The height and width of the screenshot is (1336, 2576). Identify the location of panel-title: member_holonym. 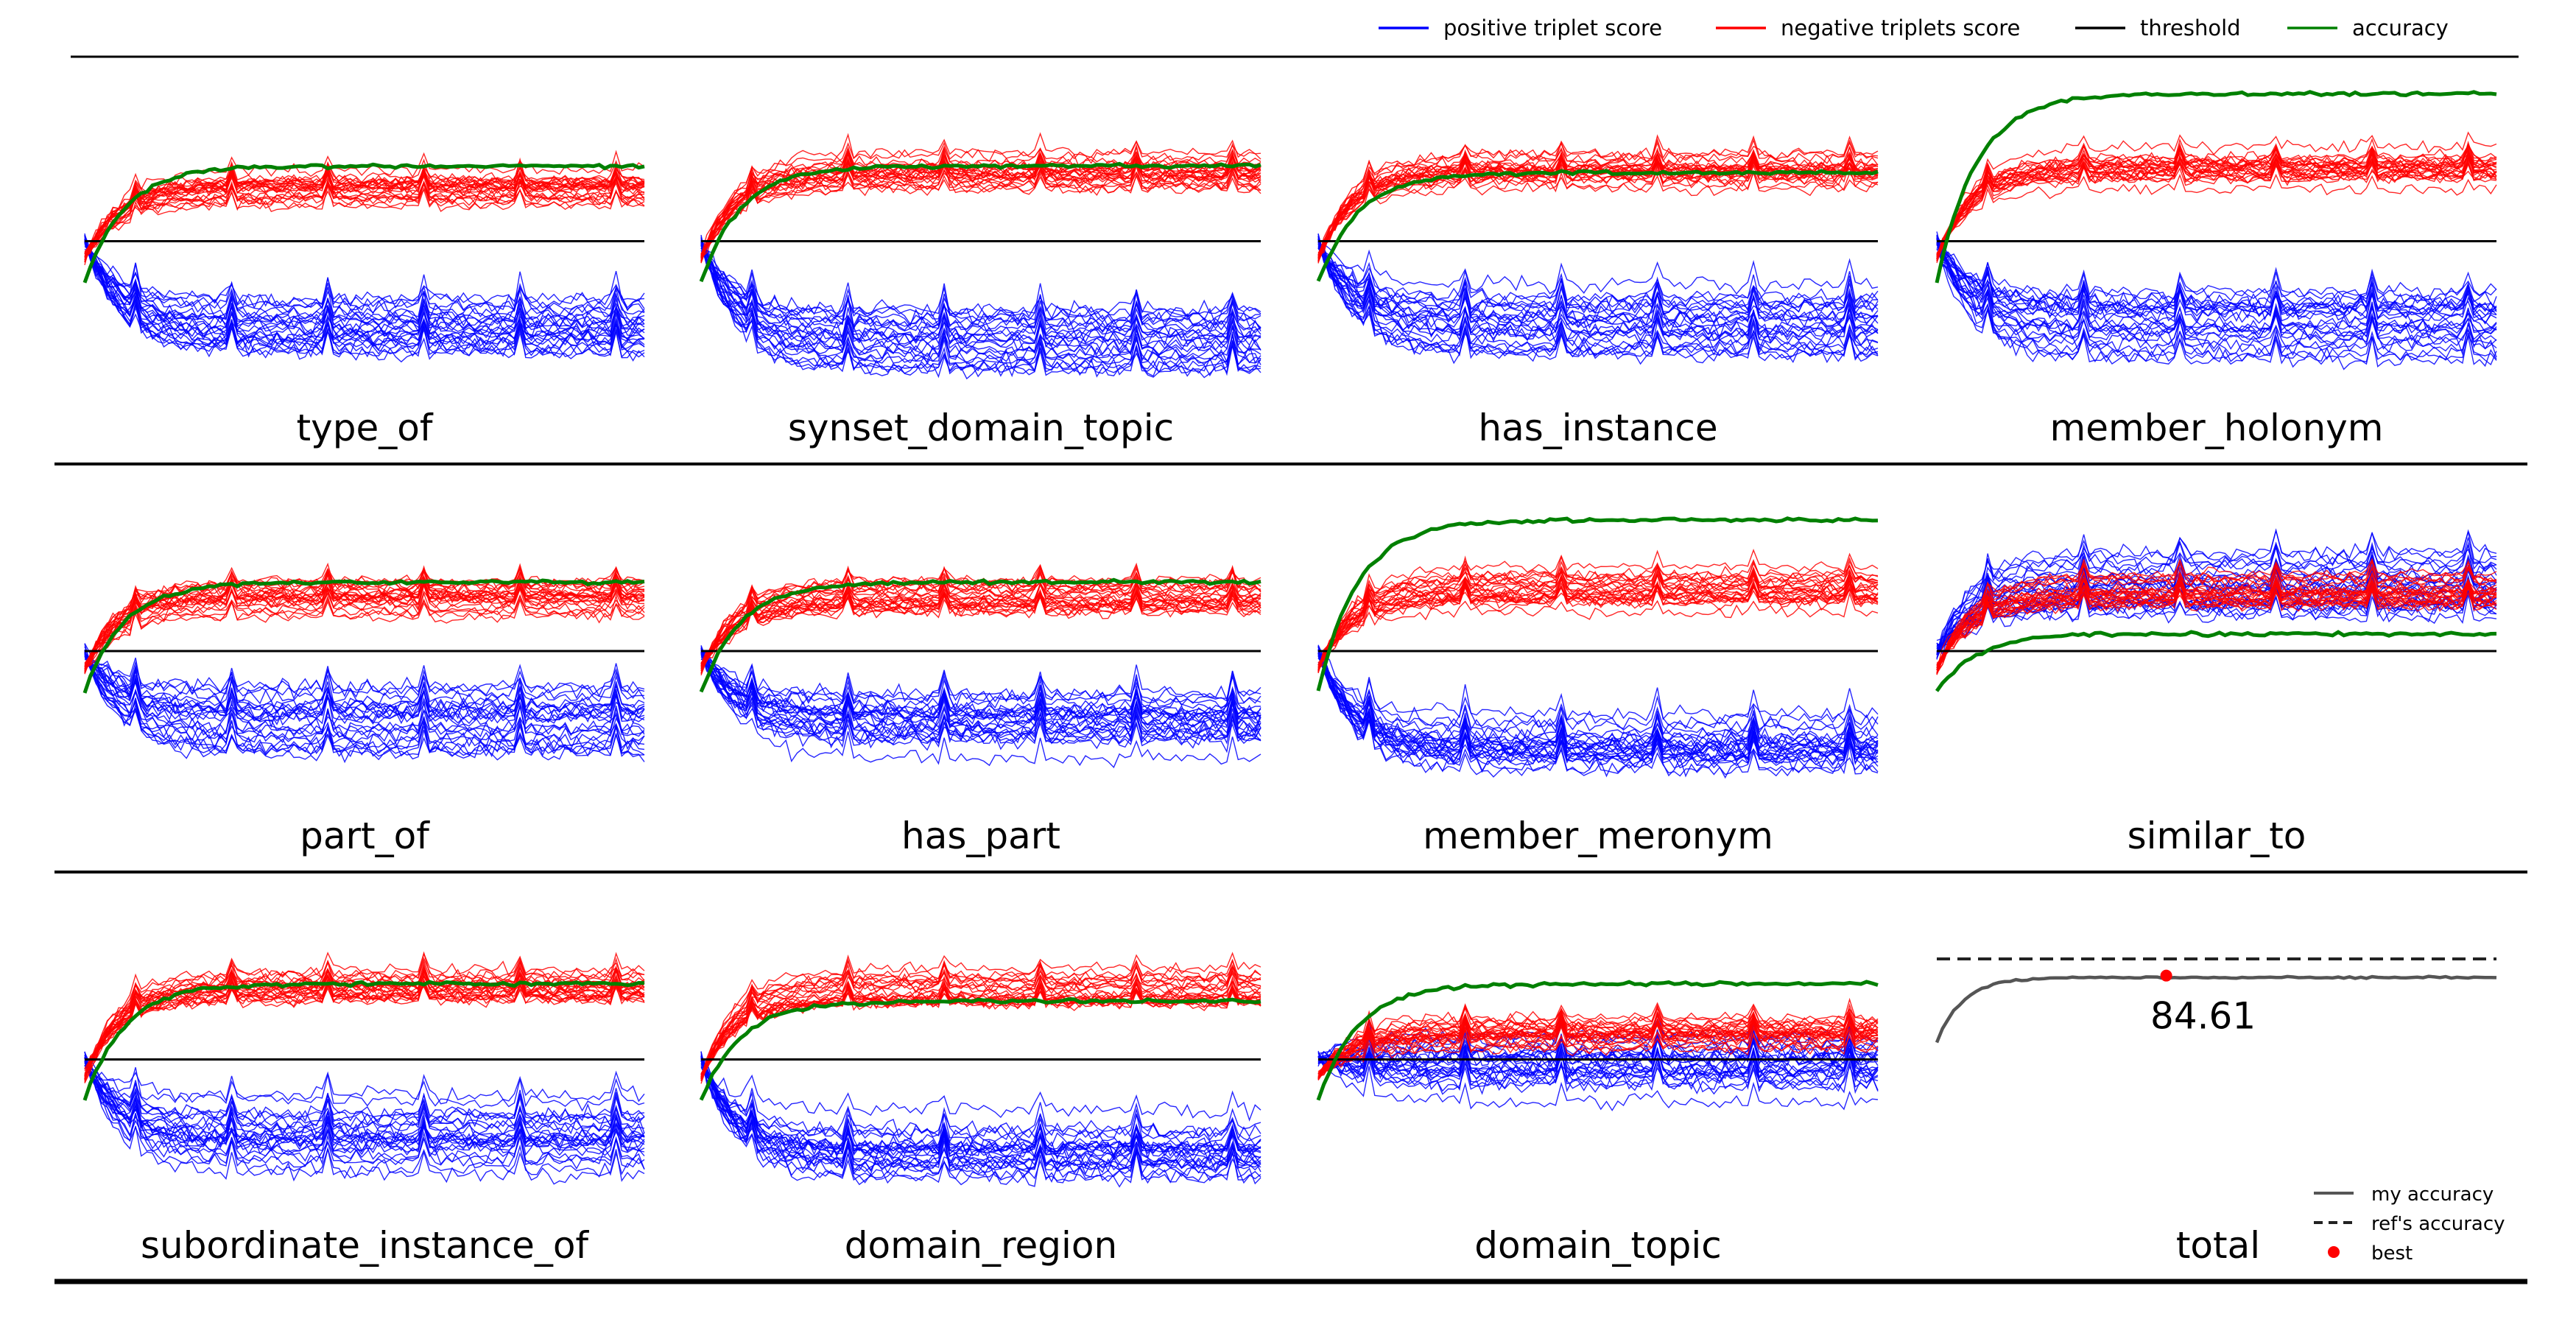
(2217, 428).